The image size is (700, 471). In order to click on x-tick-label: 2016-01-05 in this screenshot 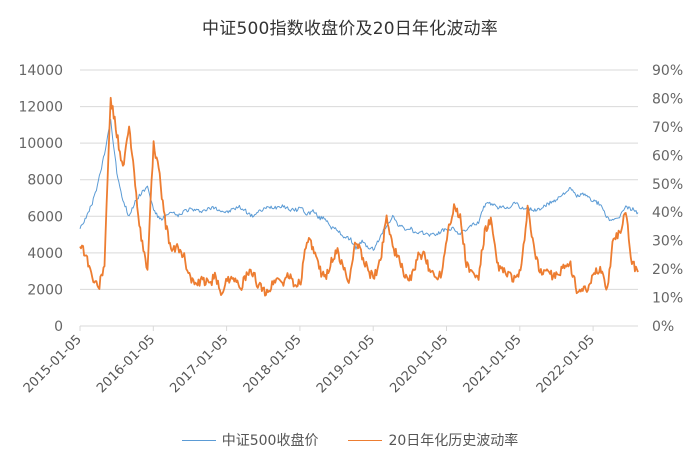, I will do `click(126, 364)`.